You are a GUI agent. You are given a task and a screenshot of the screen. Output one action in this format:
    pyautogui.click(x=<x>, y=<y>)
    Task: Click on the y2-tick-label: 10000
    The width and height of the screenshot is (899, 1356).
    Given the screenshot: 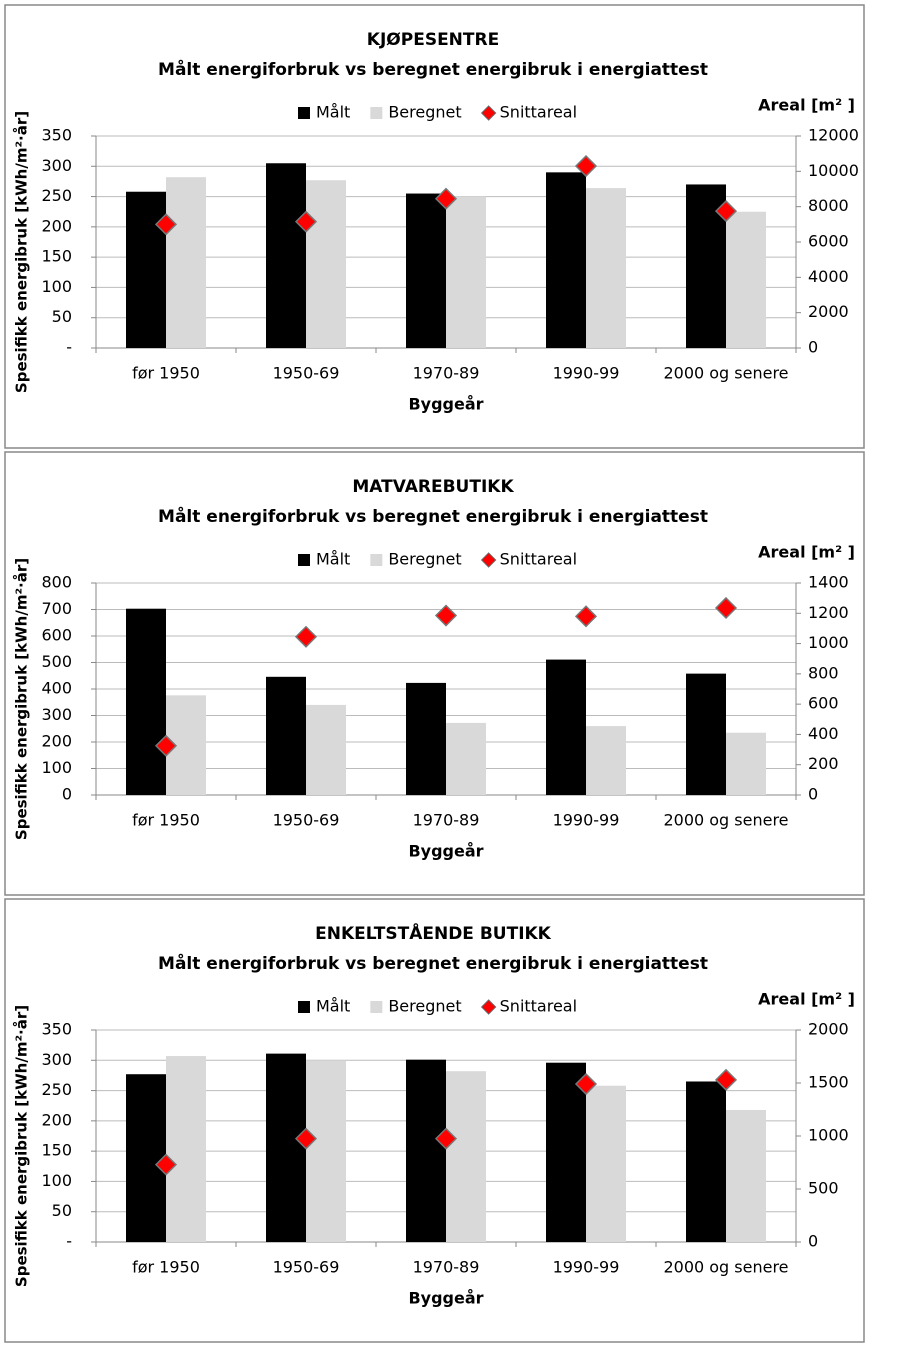 What is the action you would take?
    pyautogui.click(x=833, y=170)
    